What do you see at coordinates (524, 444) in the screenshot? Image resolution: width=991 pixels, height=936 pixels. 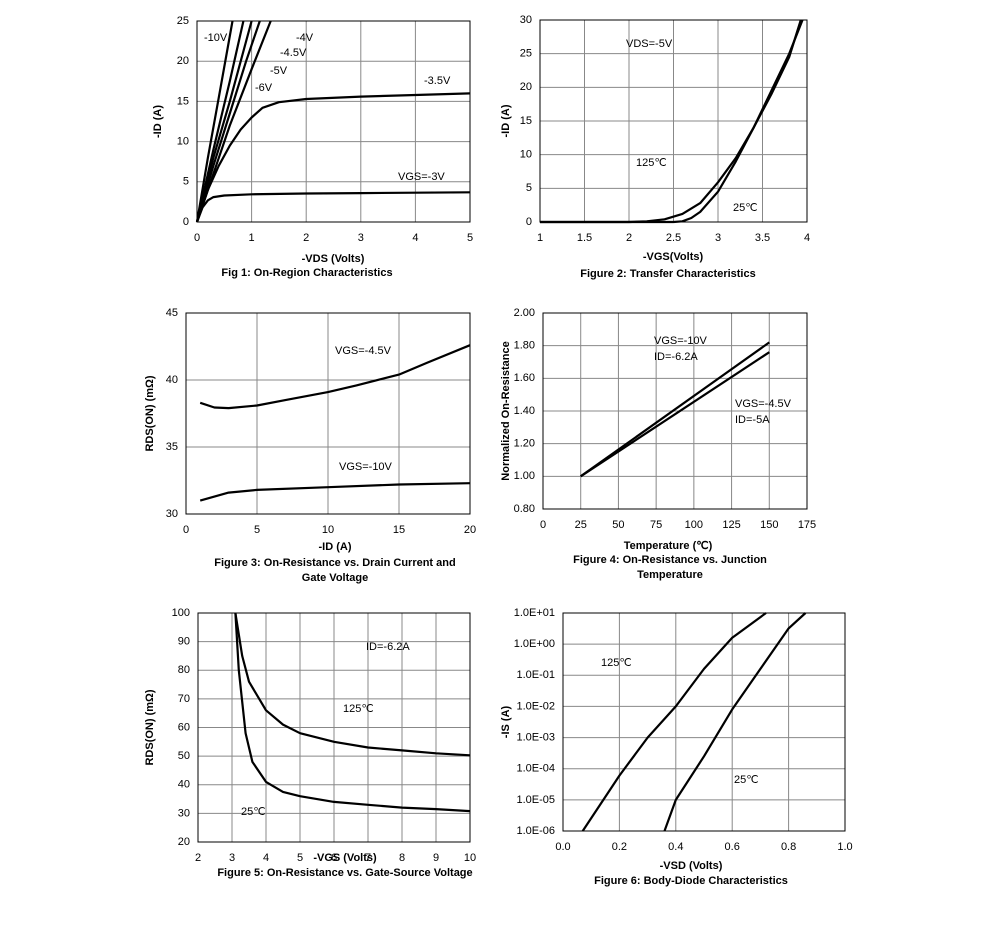 I see `y-tick-label: 1.20` at bounding box center [524, 444].